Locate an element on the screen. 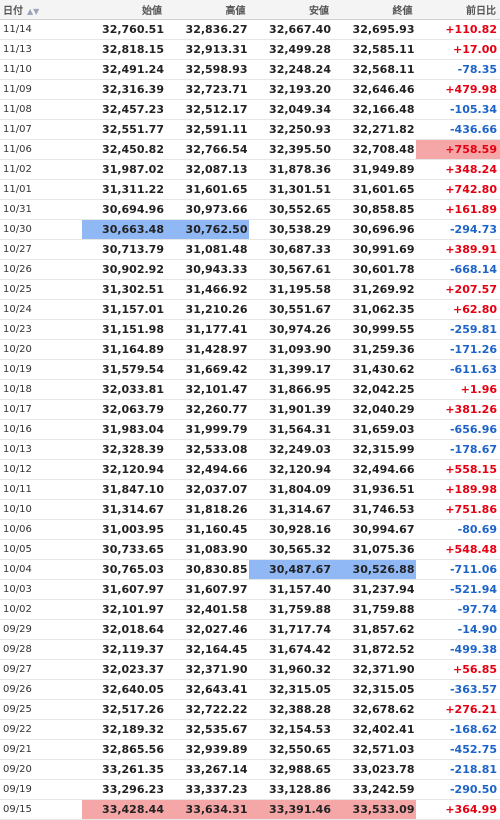 This screenshot has width=500, height=820. change-cell: -80.69 is located at coordinates (458, 529).